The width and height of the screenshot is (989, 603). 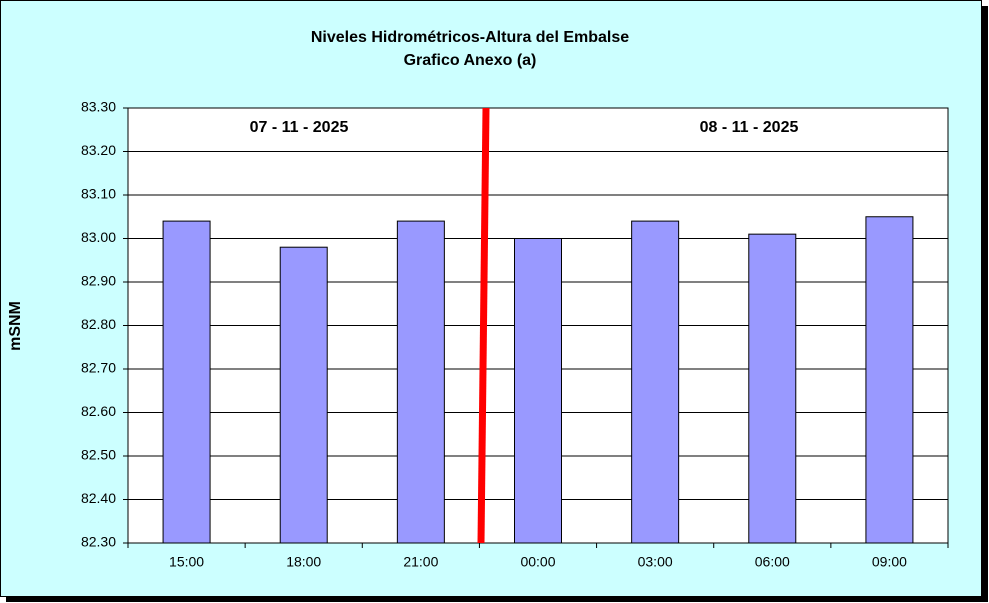 What do you see at coordinates (98, 150) in the screenshot?
I see `y-tick-label: 83.20` at bounding box center [98, 150].